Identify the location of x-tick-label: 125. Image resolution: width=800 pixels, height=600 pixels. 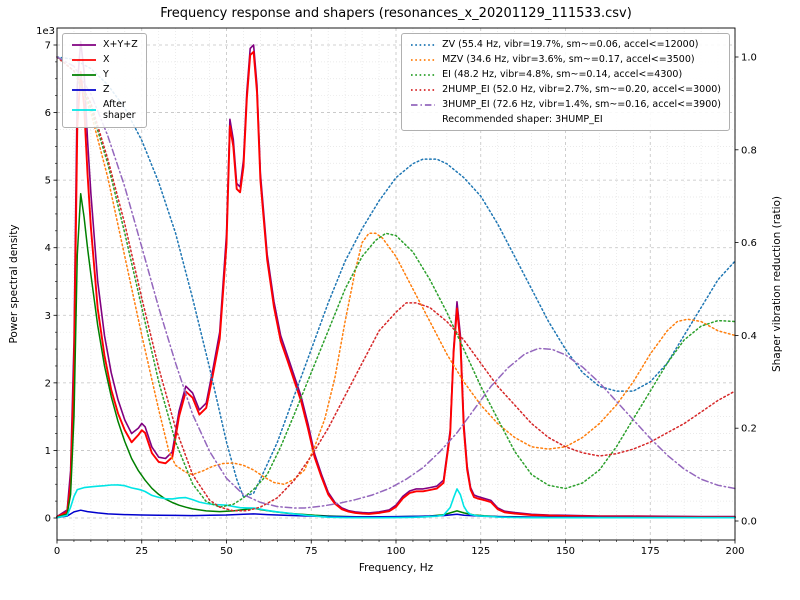
(480, 551).